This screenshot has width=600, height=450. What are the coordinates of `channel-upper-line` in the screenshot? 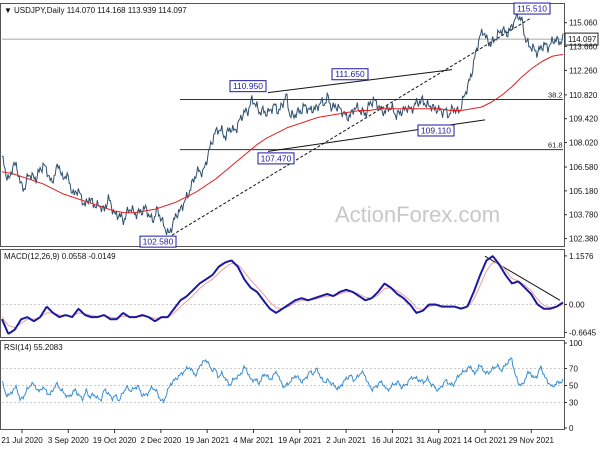 It's located at (360, 81).